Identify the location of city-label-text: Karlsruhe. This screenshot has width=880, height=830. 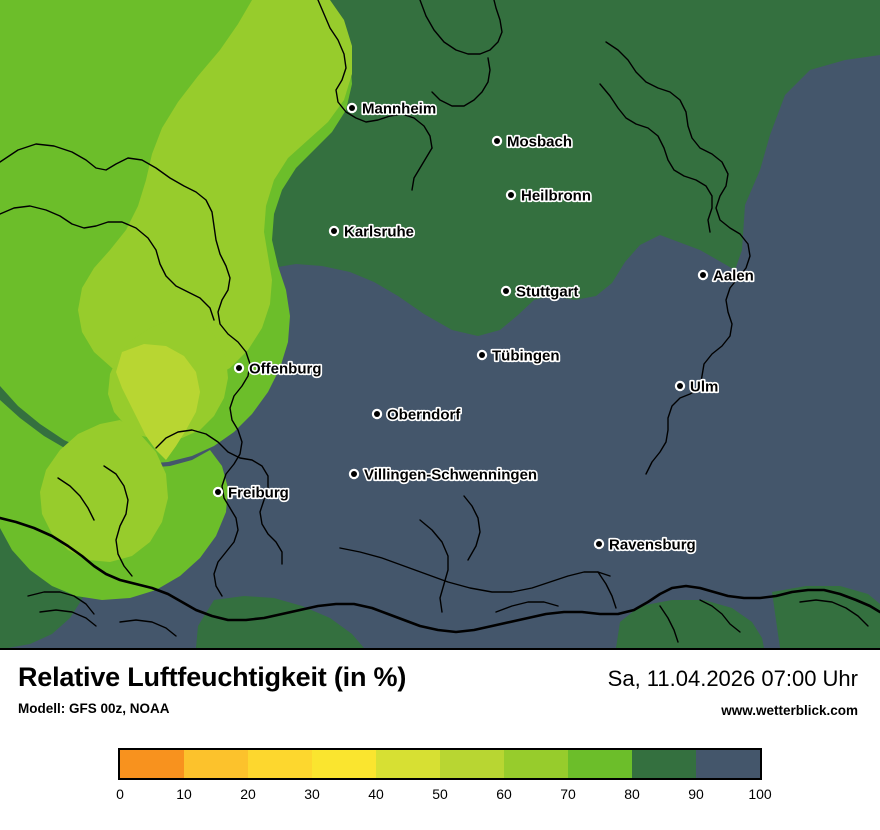
(379, 232).